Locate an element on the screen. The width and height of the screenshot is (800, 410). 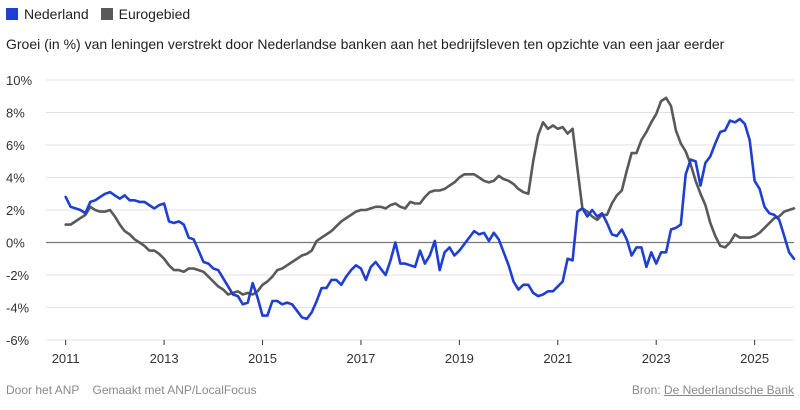
x-tick-label: 2013 is located at coordinates (164, 358).